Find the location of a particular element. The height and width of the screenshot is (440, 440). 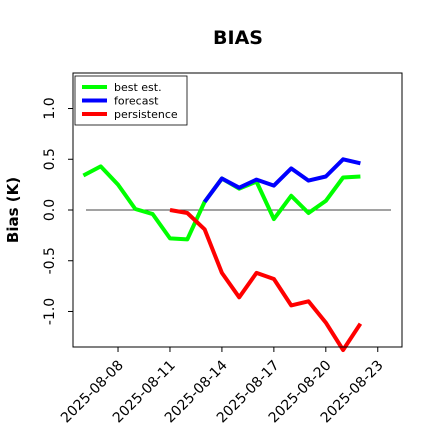

series-line-forecast is located at coordinates (281, 180).